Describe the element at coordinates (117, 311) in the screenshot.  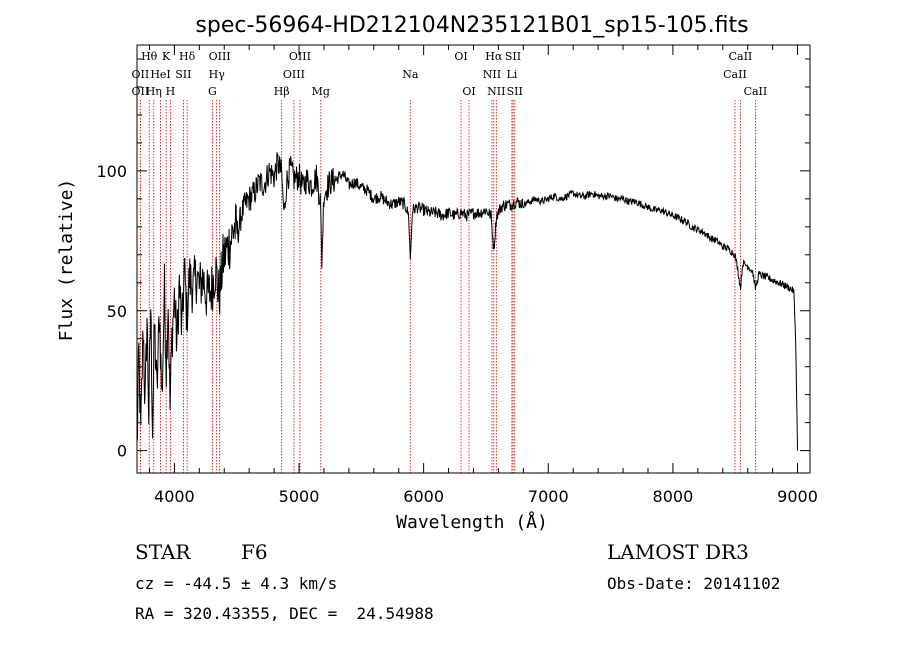
I see `y-tick-label: 50` at that location.